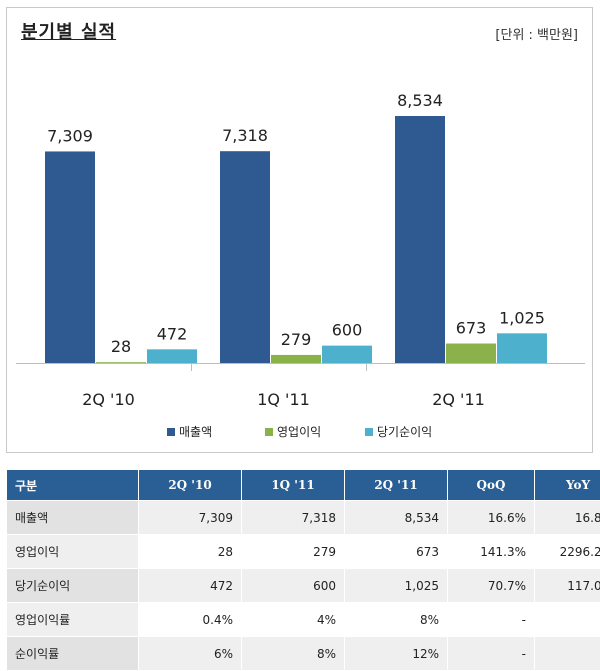 The width and height of the screenshot is (600, 671). I want to click on table-cell: 117.0%, so click(567, 585).